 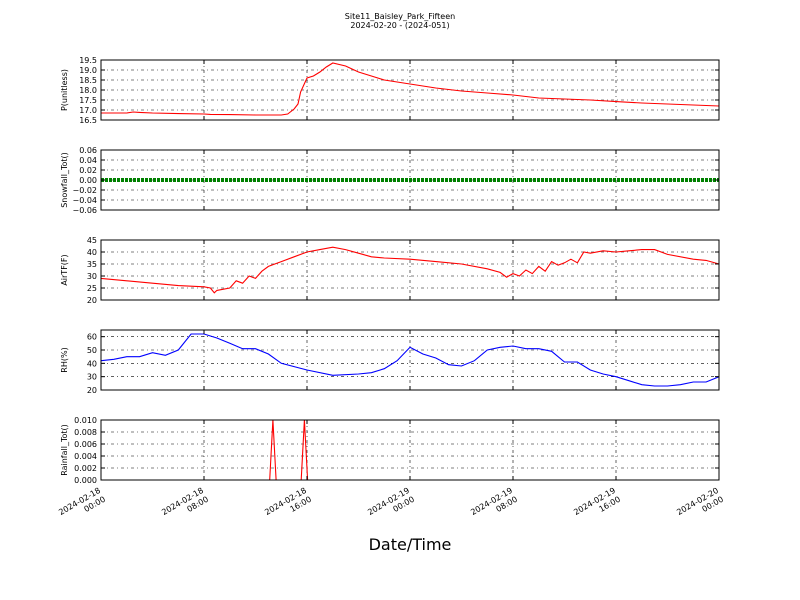 I want to click on ytick-label-5-0: 0.010, so click(x=85, y=420).